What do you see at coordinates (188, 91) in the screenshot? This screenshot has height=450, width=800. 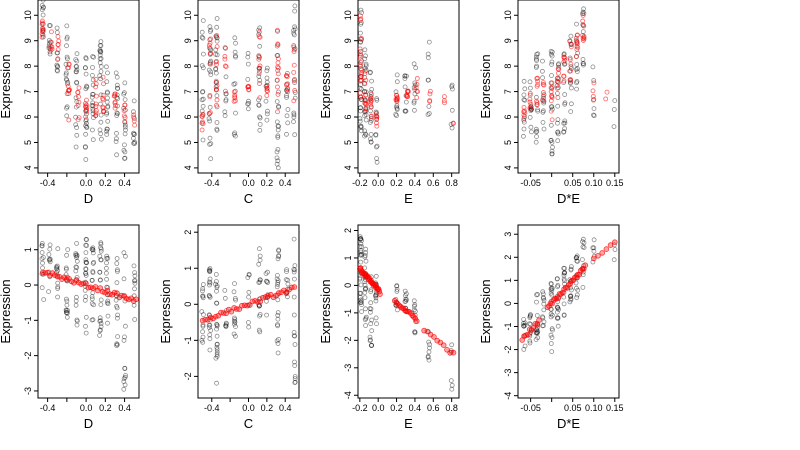 I see `y-tick-label: 7` at bounding box center [188, 91].